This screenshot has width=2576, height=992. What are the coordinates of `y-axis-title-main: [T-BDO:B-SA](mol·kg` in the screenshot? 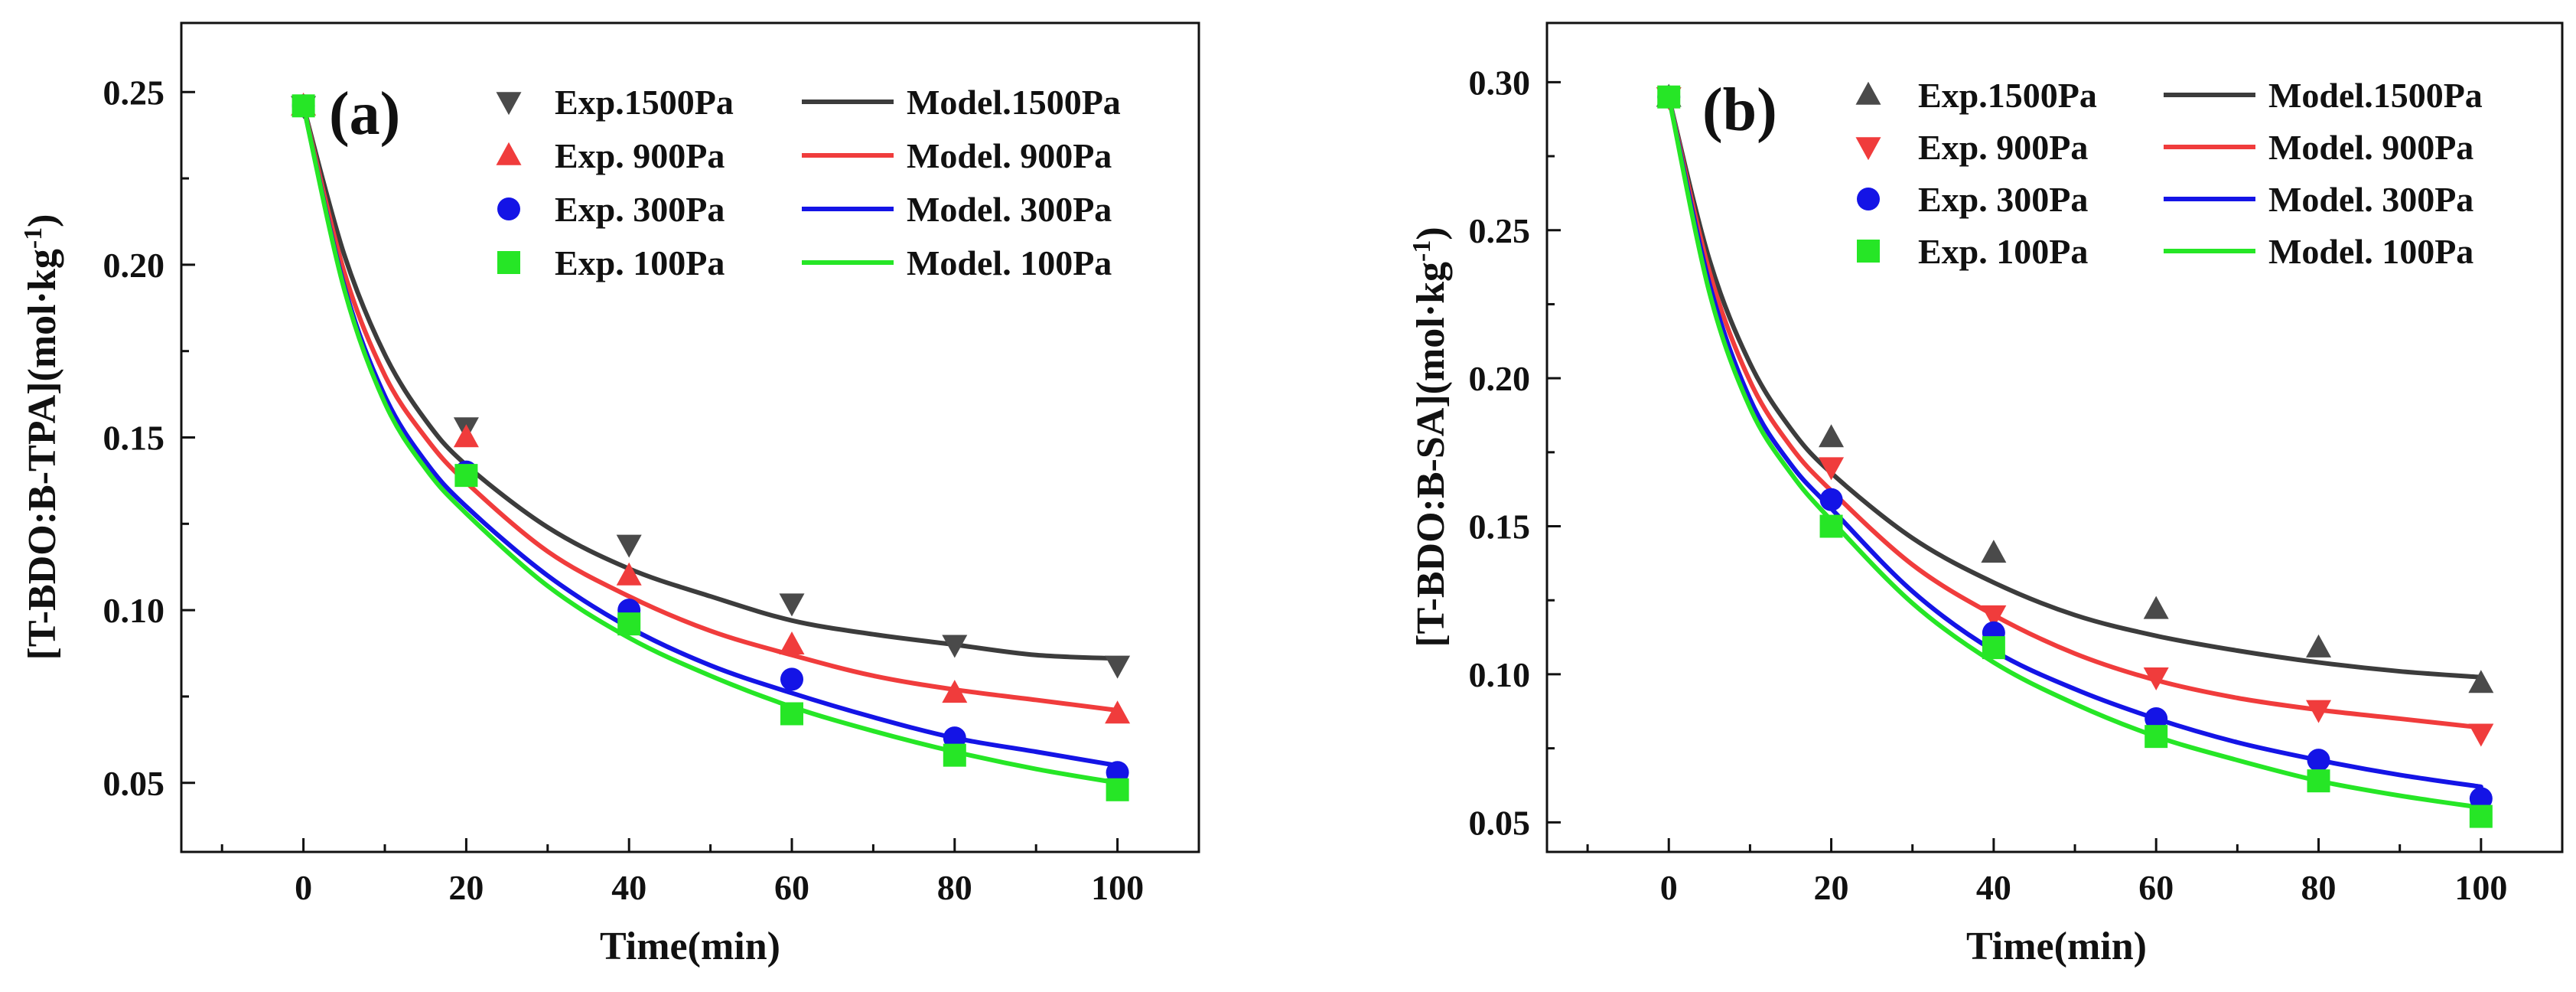 It's located at (1431, 455).